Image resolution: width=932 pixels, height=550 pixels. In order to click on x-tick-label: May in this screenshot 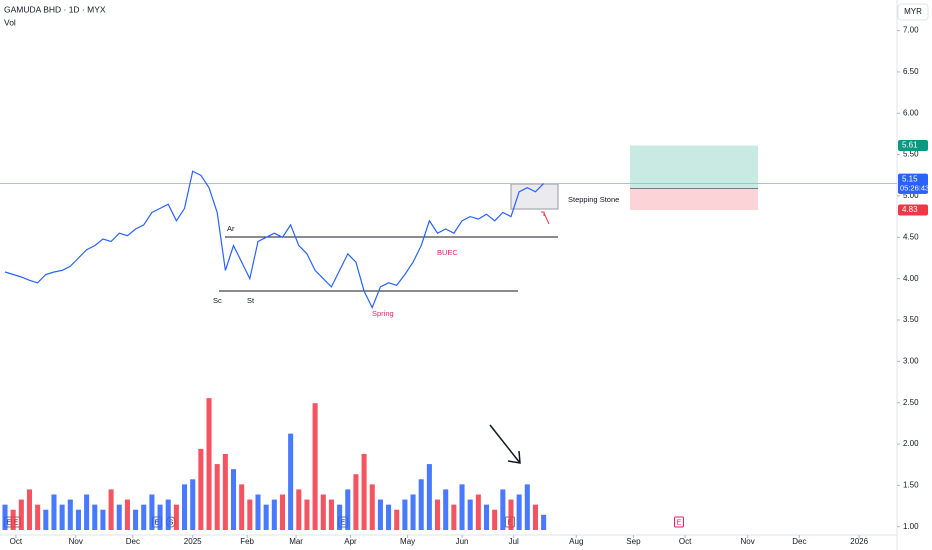, I will do `click(407, 541)`.